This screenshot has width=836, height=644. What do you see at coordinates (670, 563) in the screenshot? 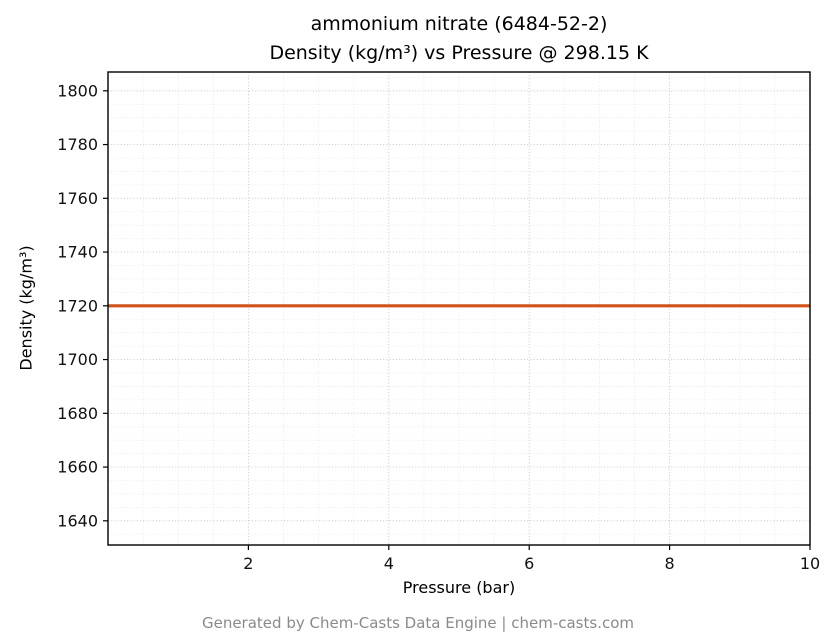
I see `x-tick-label: 8` at bounding box center [670, 563].